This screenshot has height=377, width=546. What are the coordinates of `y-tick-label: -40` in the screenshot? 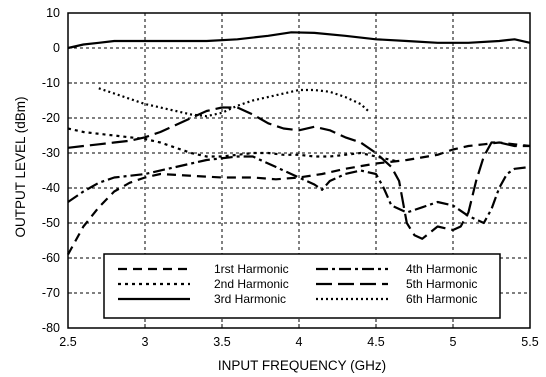 It's located at (51, 188).